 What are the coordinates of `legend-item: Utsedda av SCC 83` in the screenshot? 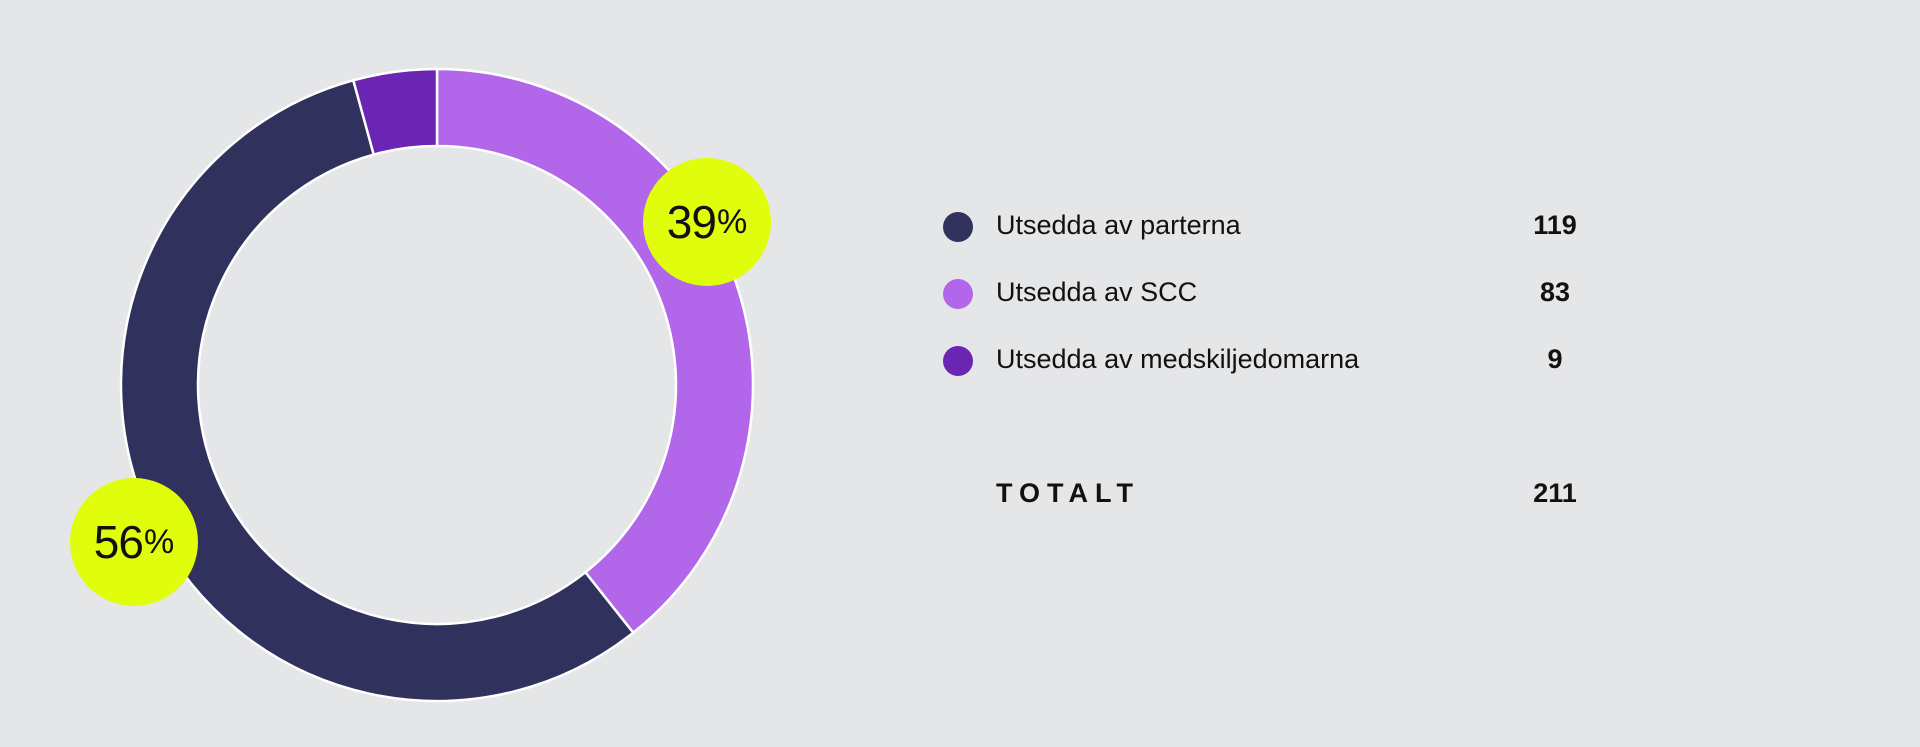 It's located at (1265, 300).